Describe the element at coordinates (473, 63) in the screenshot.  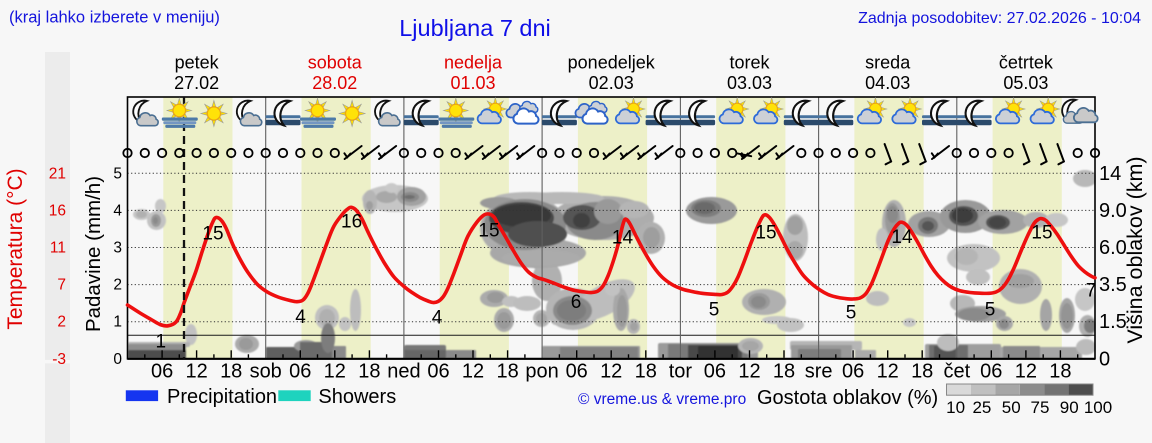
I see `svg-text: nedelja` at that location.